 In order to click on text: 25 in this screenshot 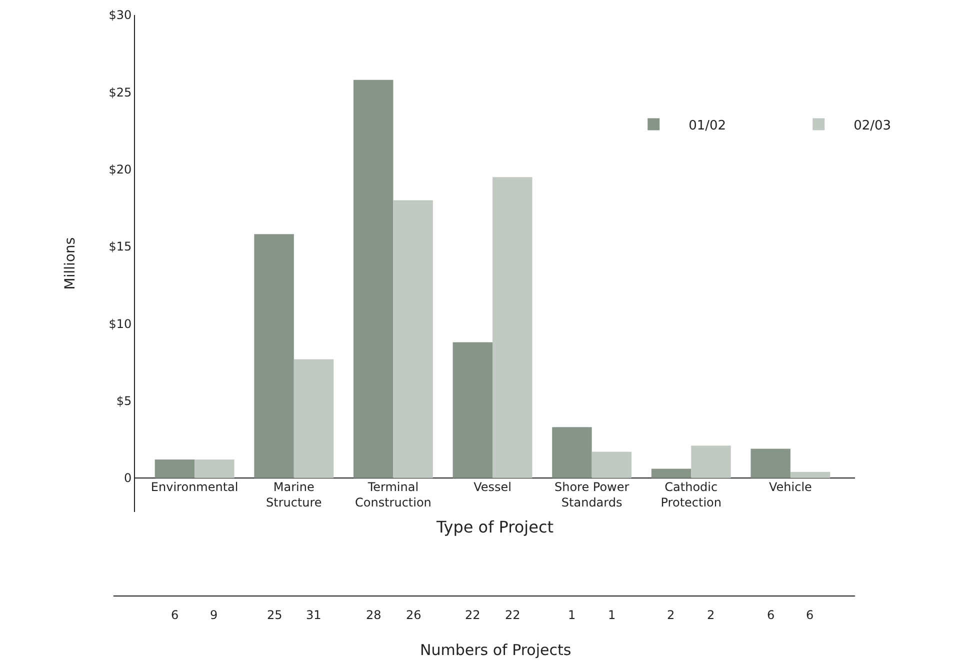, I will do `click(274, 615)`.